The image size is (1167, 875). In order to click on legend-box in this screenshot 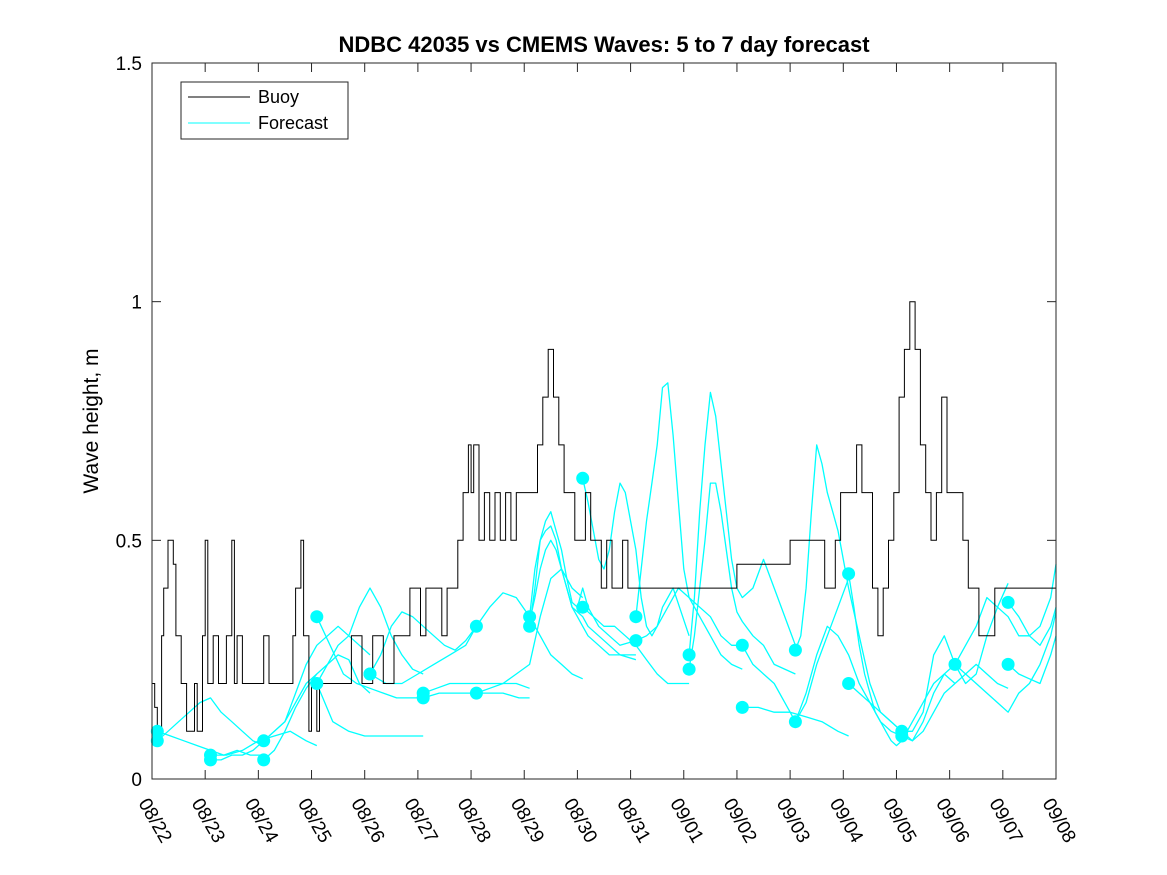, I will do `click(264, 110)`.